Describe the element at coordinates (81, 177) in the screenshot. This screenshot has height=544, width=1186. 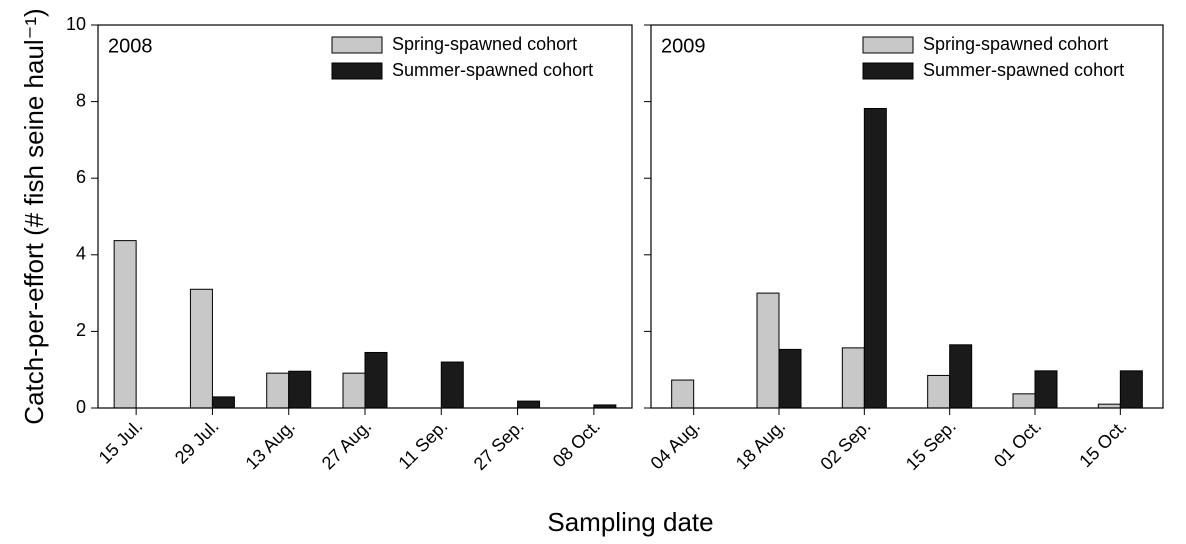
I see `y-tick-label: 6` at that location.